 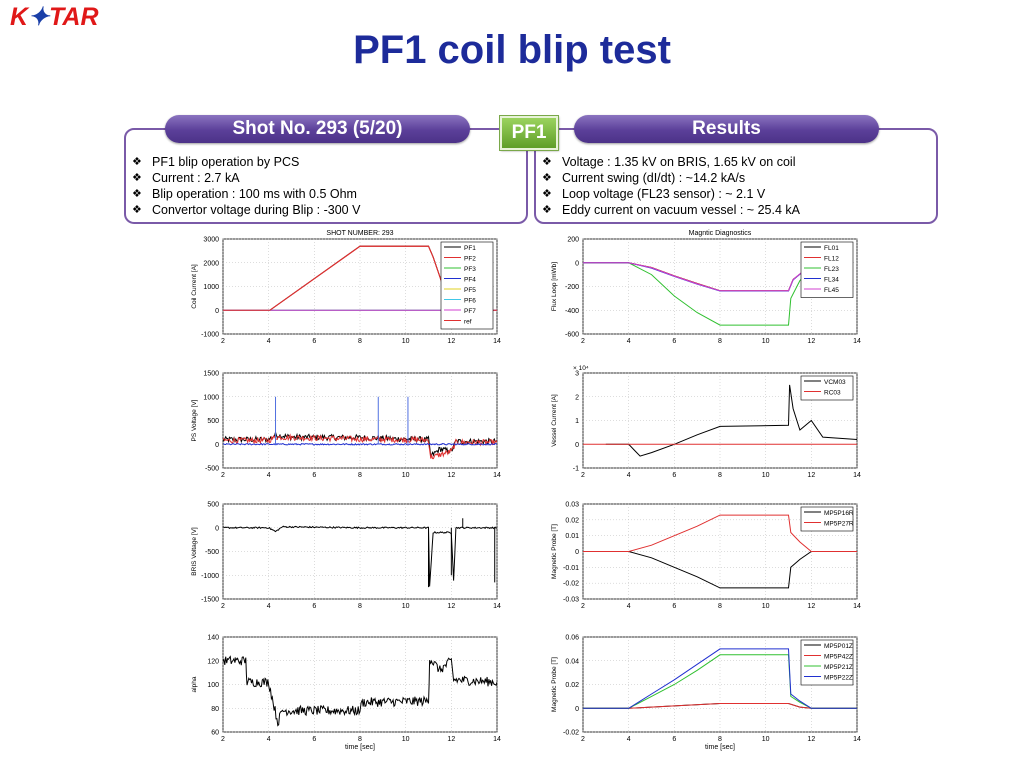 What do you see at coordinates (839, 524) in the screenshot?
I see `legend-label: MP5P27R` at bounding box center [839, 524].